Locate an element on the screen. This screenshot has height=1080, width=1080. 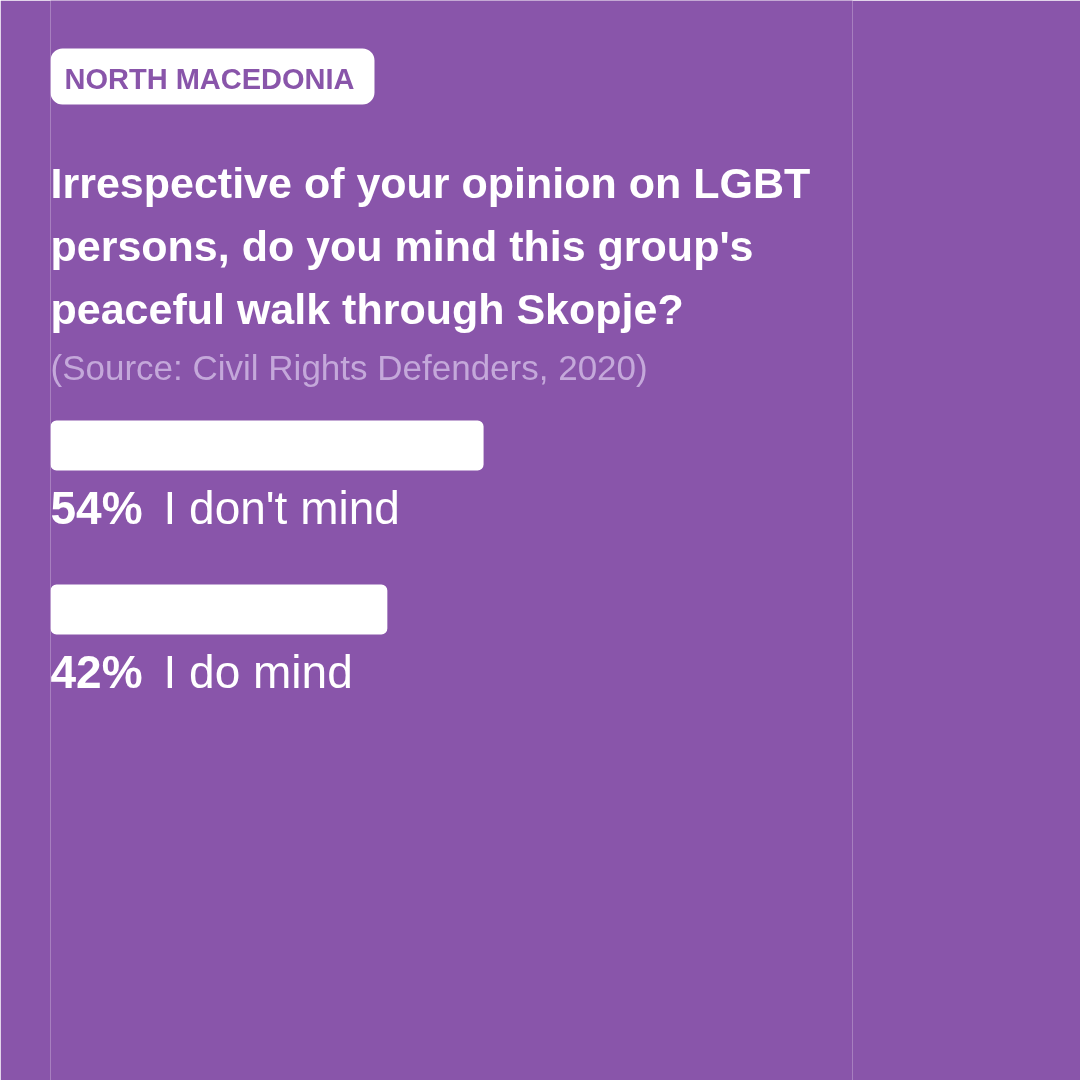
data-label: 54% is located at coordinates (96, 507).